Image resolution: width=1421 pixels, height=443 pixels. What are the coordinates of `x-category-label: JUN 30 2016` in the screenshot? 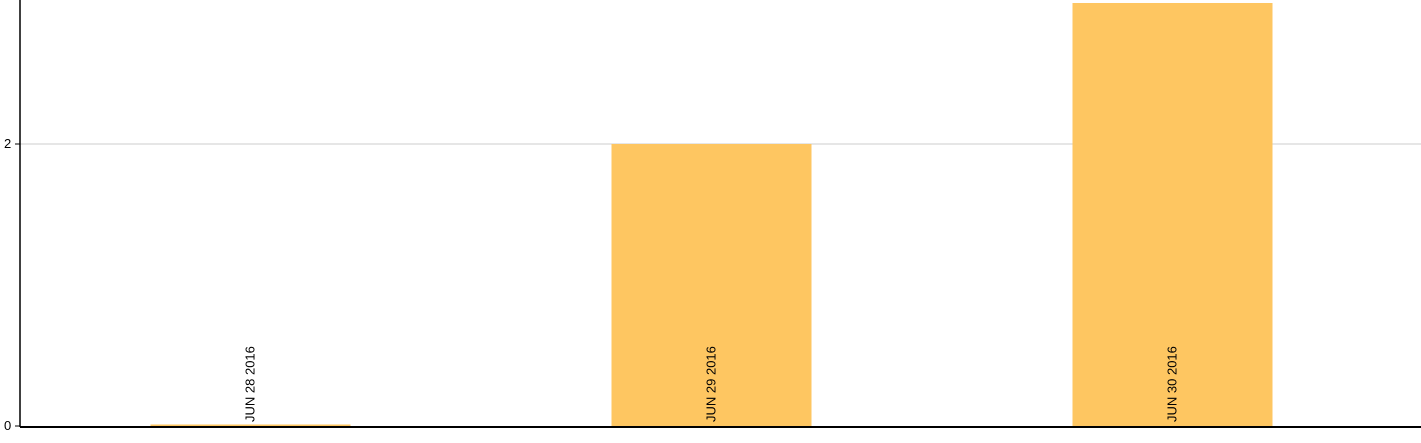 It's located at (1172, 384).